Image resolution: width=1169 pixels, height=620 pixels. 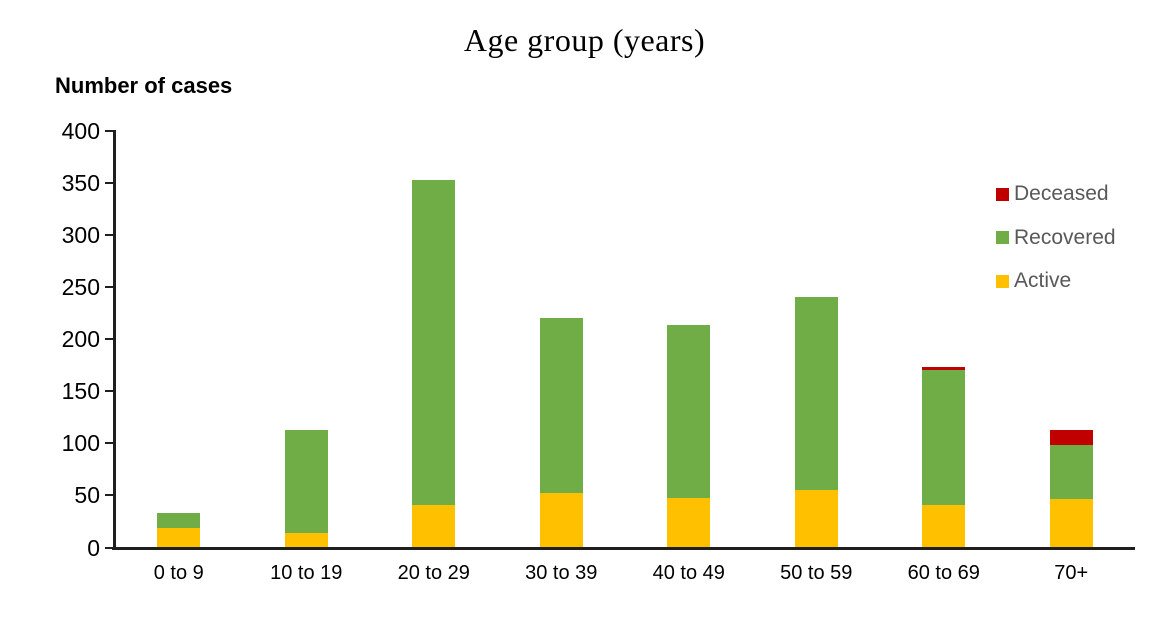 What do you see at coordinates (80, 391) in the screenshot?
I see `y-tick-label: 150` at bounding box center [80, 391].